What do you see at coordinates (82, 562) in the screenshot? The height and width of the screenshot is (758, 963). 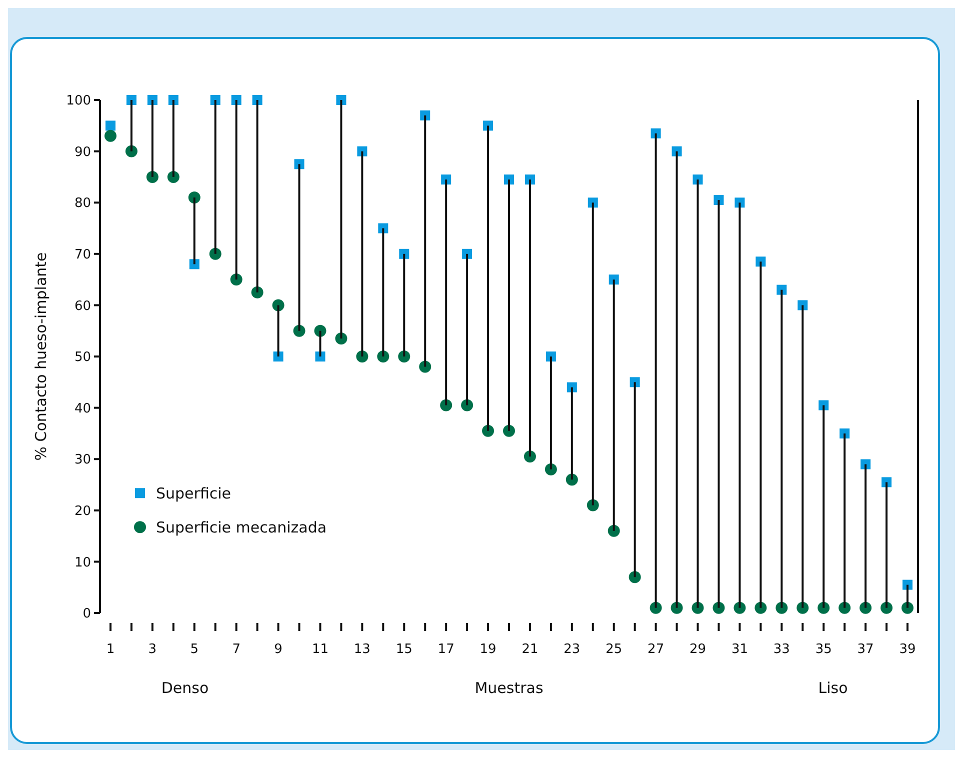 I see `y-tick-label: 10` at bounding box center [82, 562].